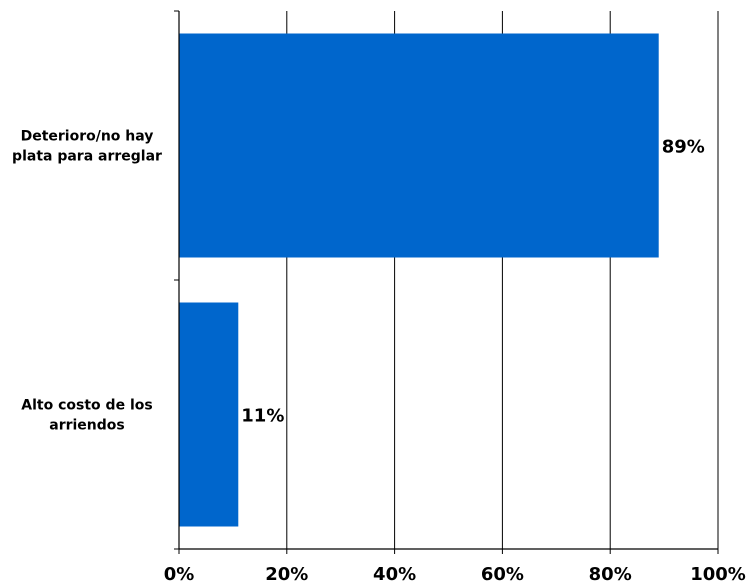  I want to click on category-label-2-line-1: Alto costo de los, so click(86, 406).